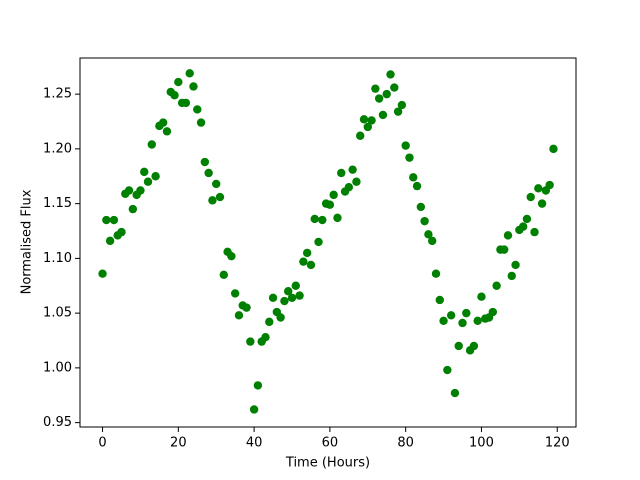 This screenshot has width=640, height=480. What do you see at coordinates (178, 443) in the screenshot?
I see `x-tick-label: 20` at bounding box center [178, 443].